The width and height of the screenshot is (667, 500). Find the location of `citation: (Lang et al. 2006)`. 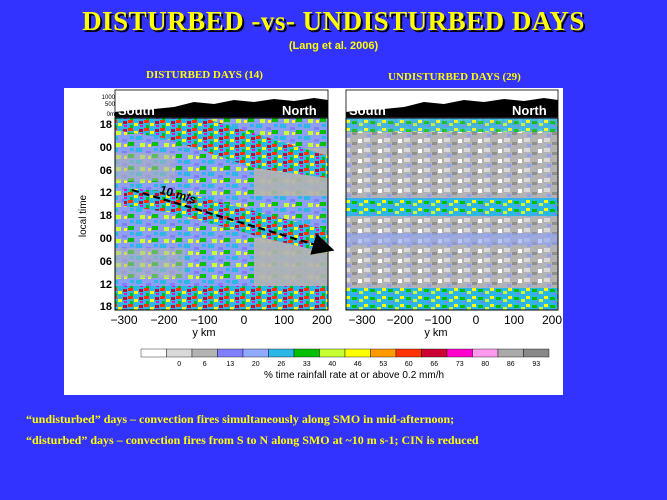

citation: (Lang et al. 2006) is located at coordinates (333, 46).